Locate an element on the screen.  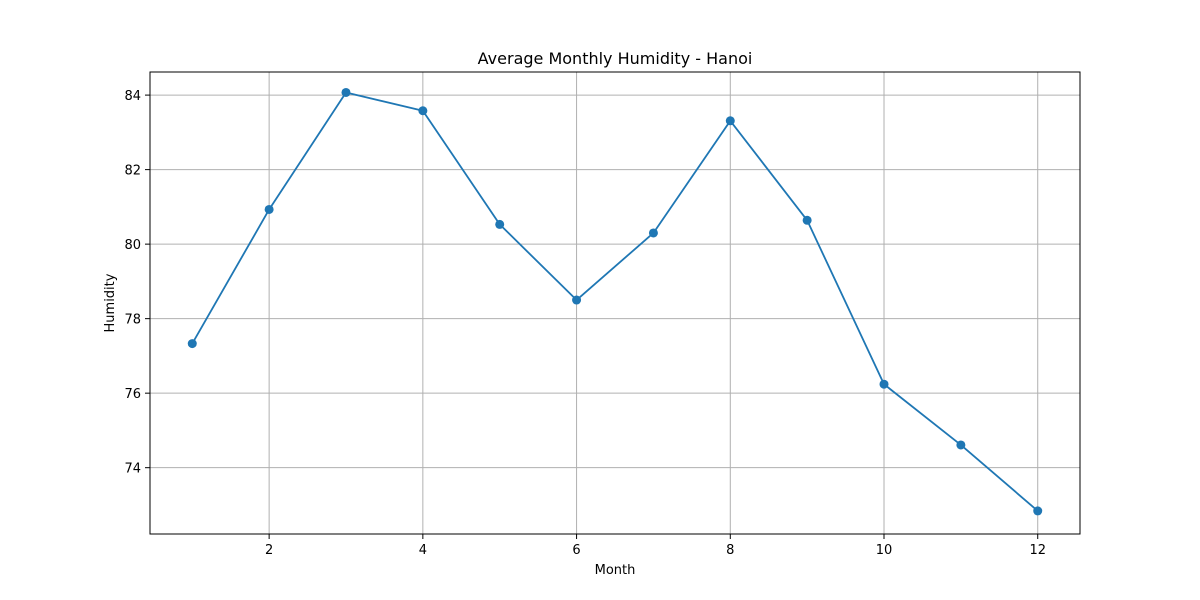
y-tick-label: 74 is located at coordinates (132, 469).